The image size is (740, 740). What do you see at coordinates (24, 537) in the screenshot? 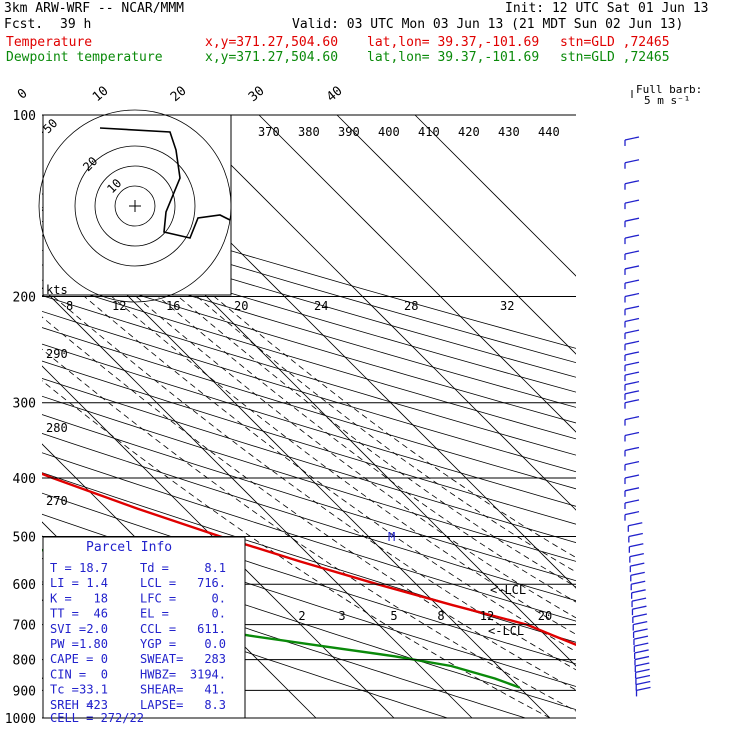
I see `isobar-label: 500` at bounding box center [24, 537].